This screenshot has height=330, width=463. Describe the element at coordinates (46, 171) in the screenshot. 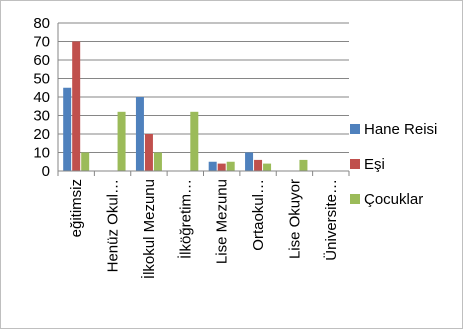

I see `y-tick-label: 0` at that location.